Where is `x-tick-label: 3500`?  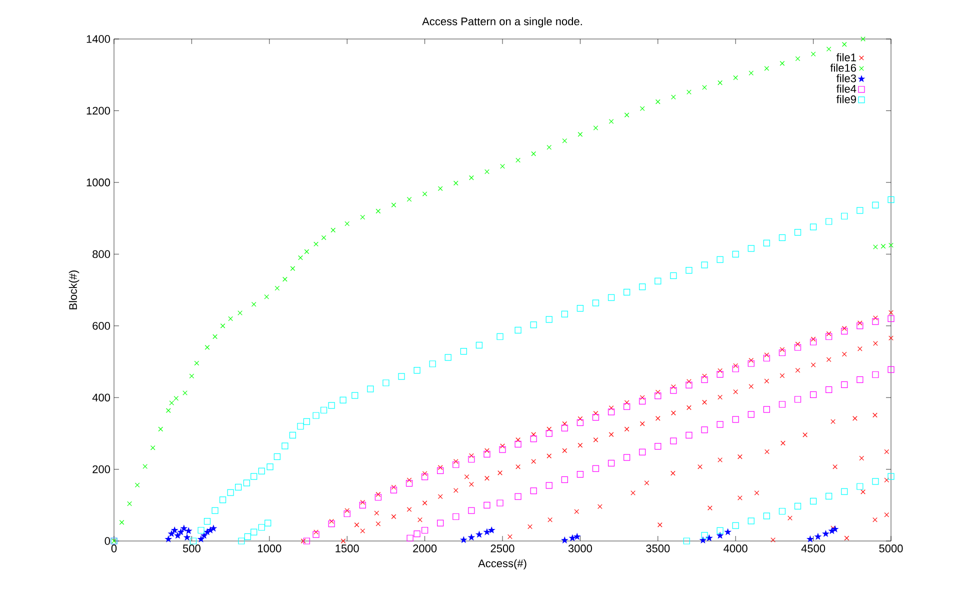 x-tick-label: 3500 is located at coordinates (658, 548).